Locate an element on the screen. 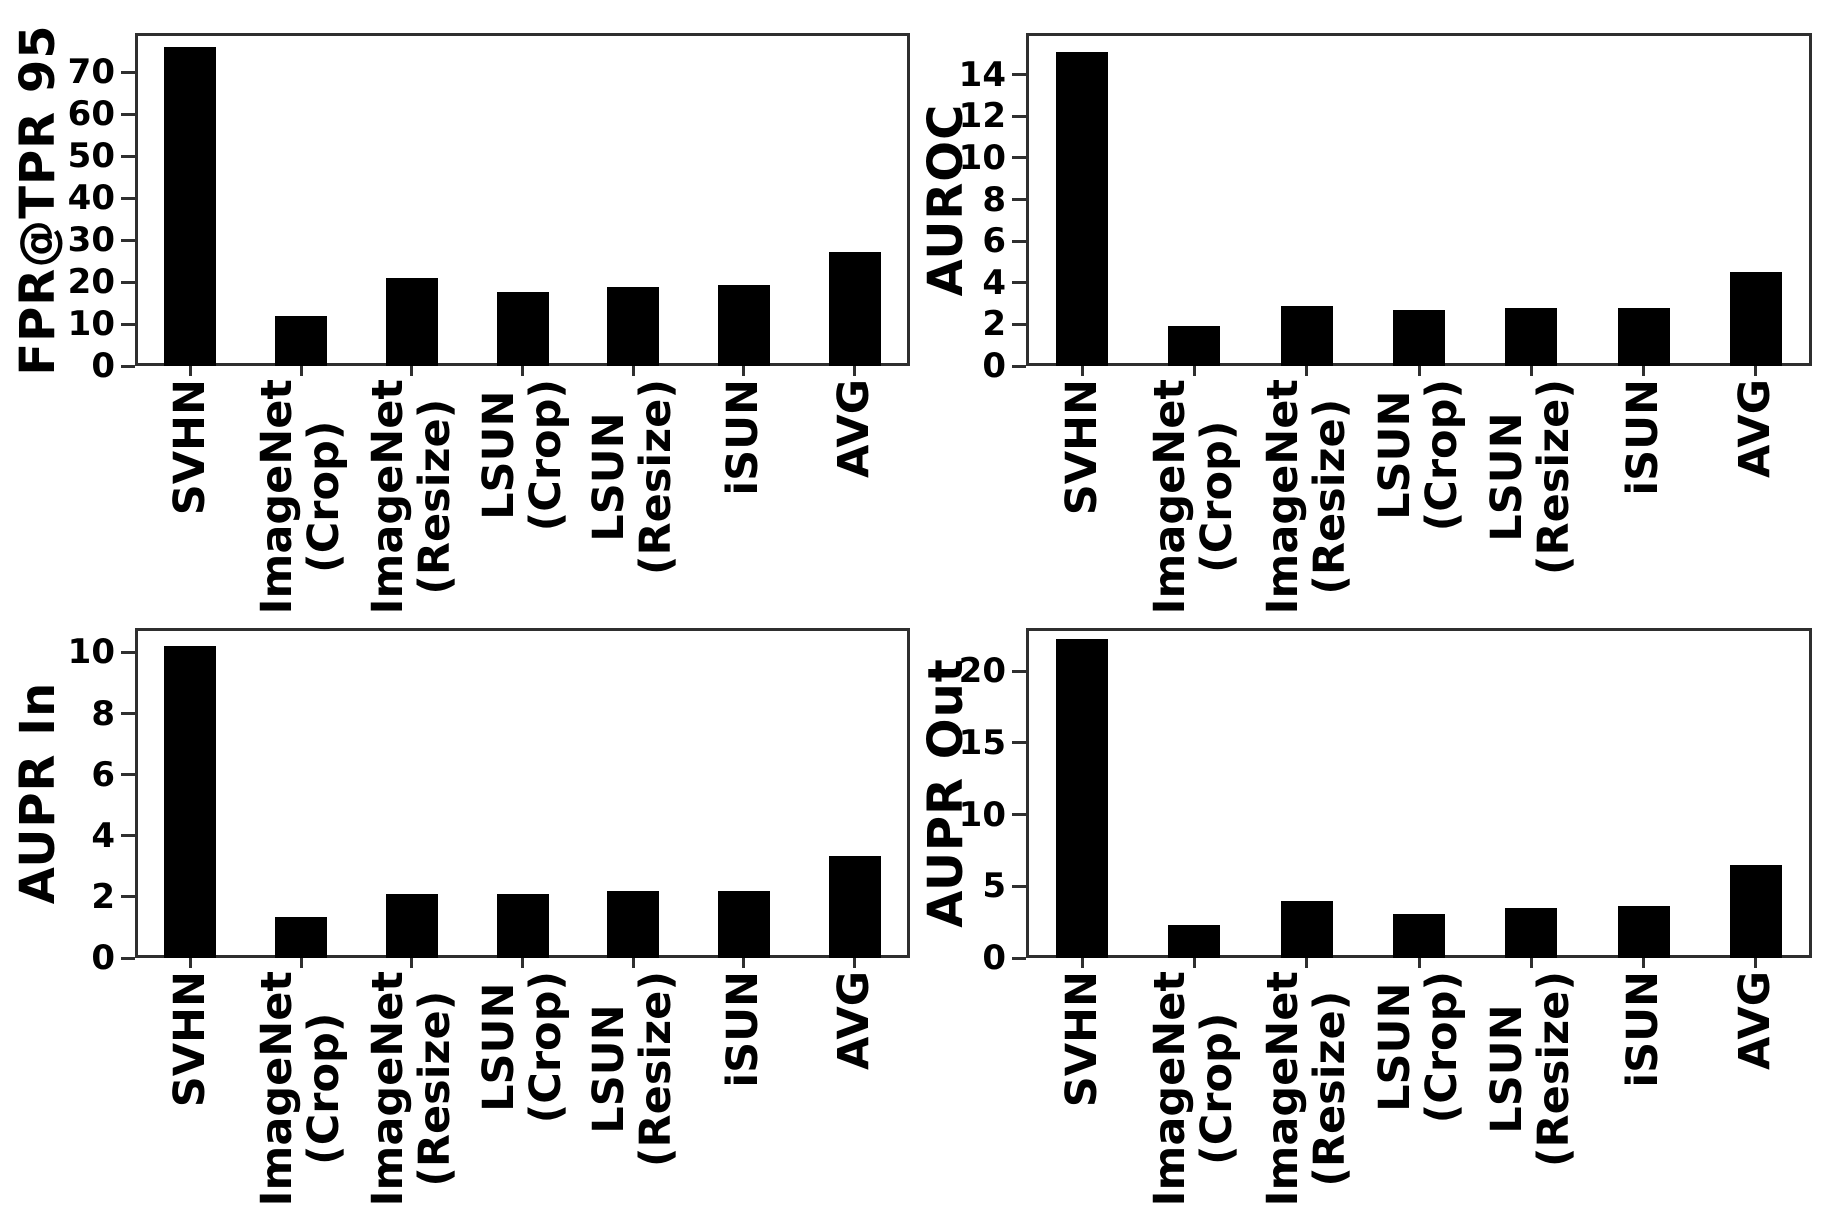  y-tick-label: 6 is located at coordinates (103, 774).